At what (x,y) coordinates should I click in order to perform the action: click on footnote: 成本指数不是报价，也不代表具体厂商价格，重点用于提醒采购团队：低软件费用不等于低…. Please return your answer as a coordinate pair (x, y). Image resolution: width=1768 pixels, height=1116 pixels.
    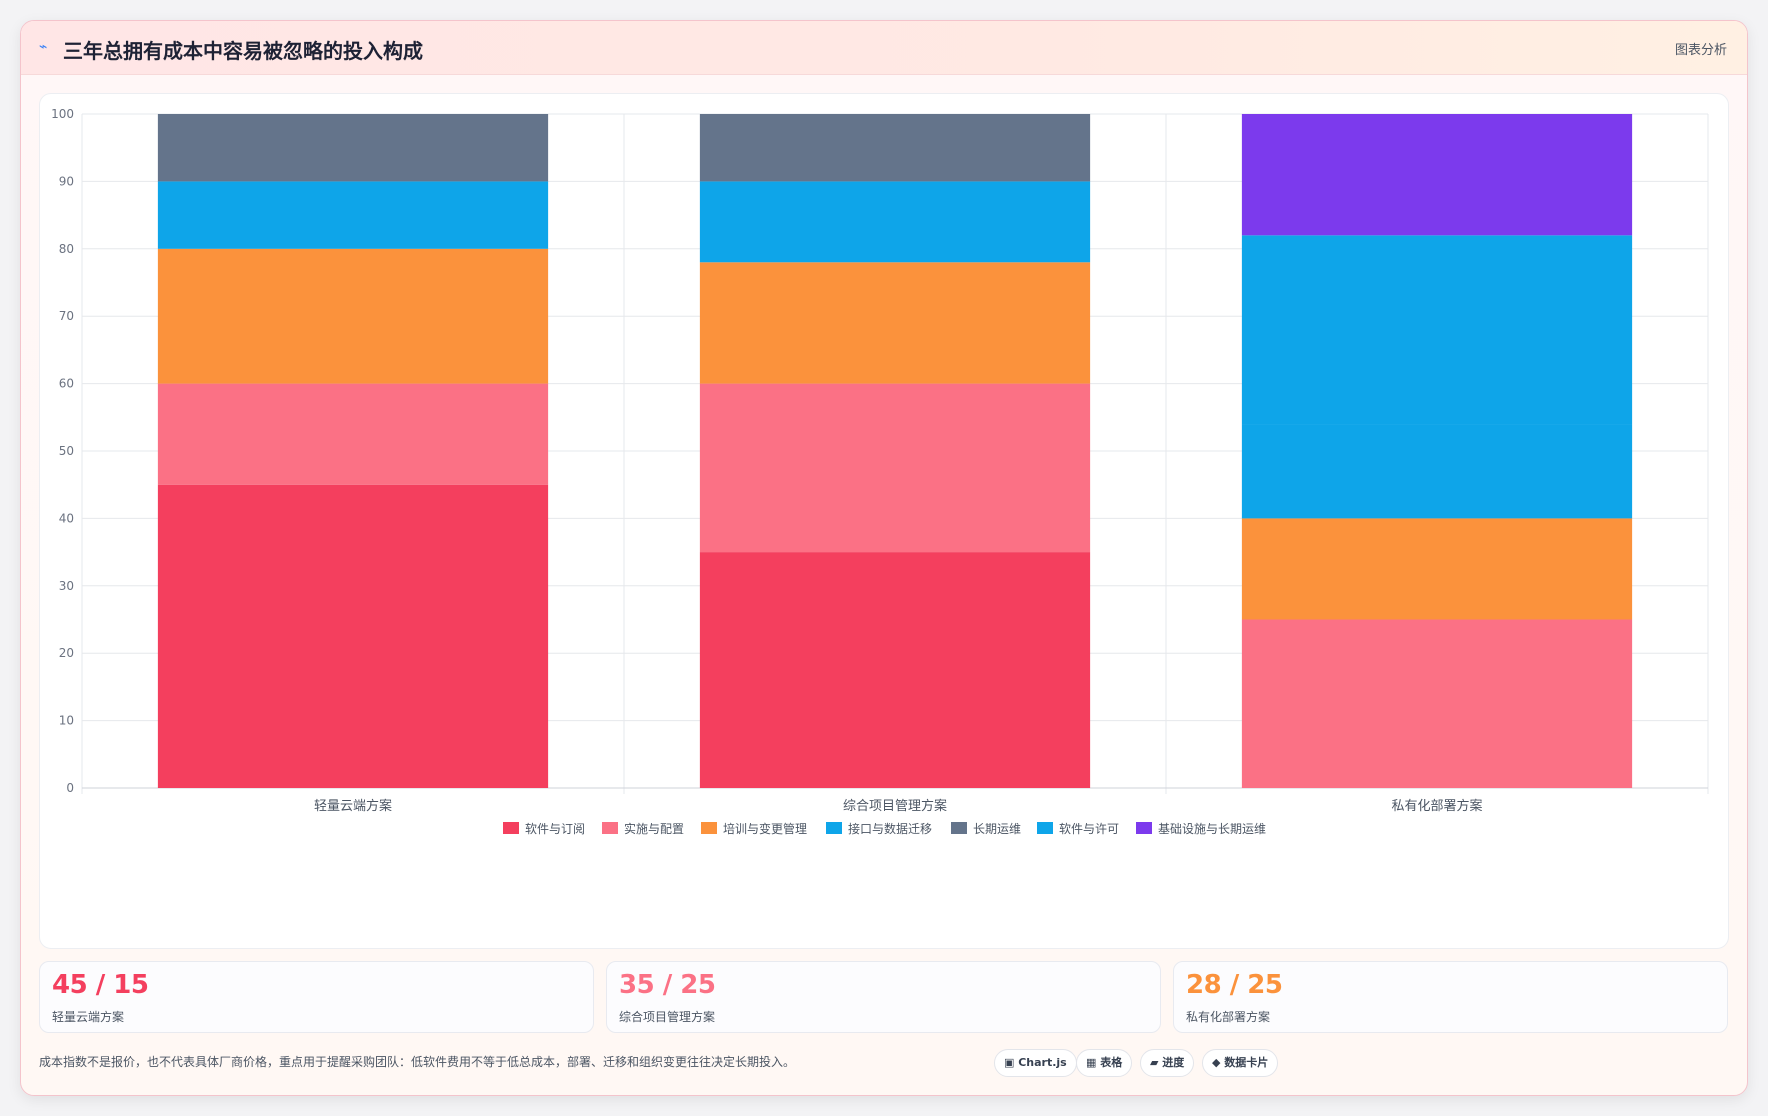
    Looking at the image, I should click on (417, 1062).